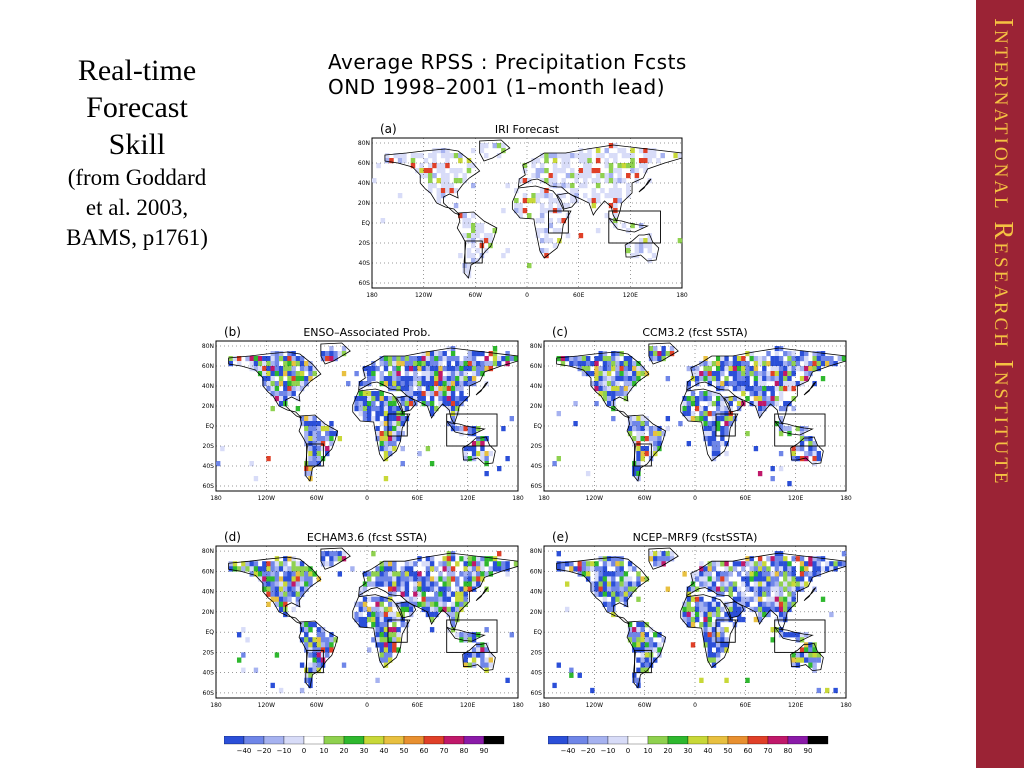  I want to click on coastline, so click(482, 594).